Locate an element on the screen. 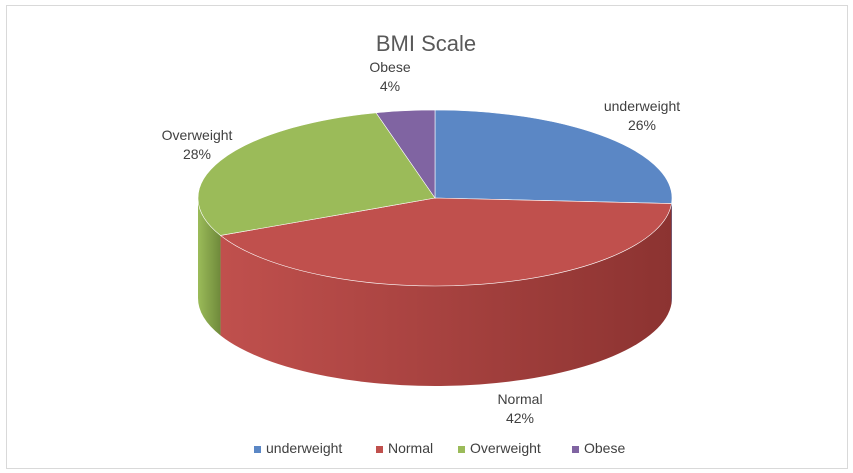 The image size is (853, 473). data-label-value-normal: 42% is located at coordinates (520, 418).